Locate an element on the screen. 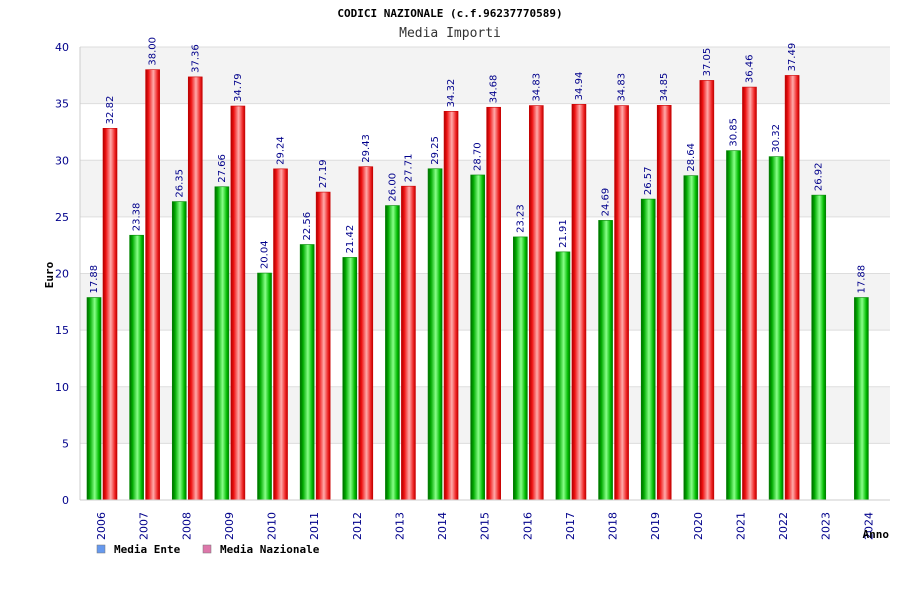  x-tick-label: 2020 is located at coordinates (698, 526).